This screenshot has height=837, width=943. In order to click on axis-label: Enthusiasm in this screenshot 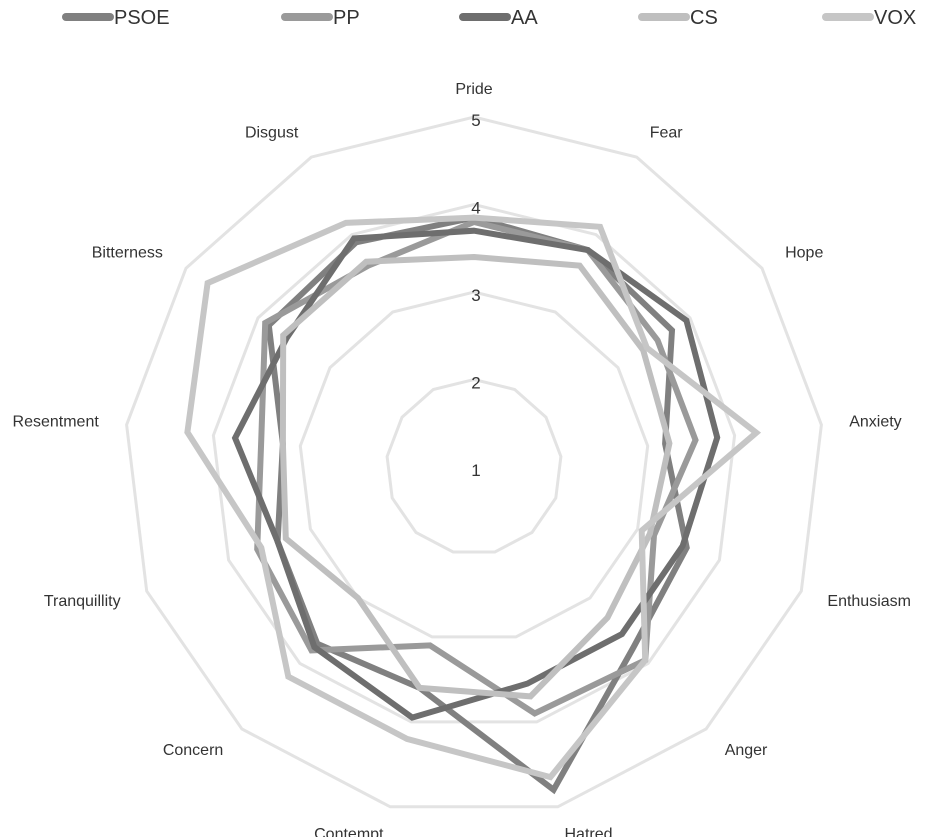, I will do `click(869, 601)`.